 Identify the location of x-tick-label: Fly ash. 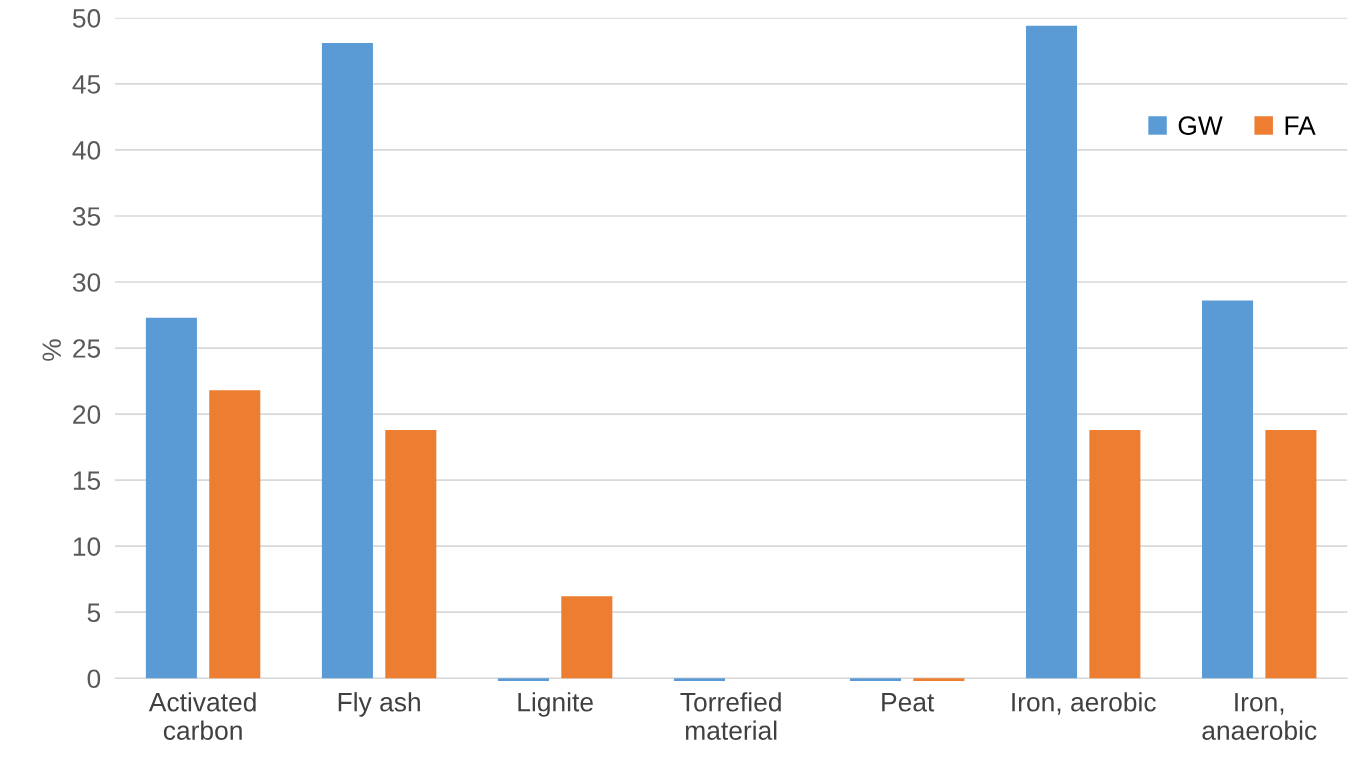
(379, 704).